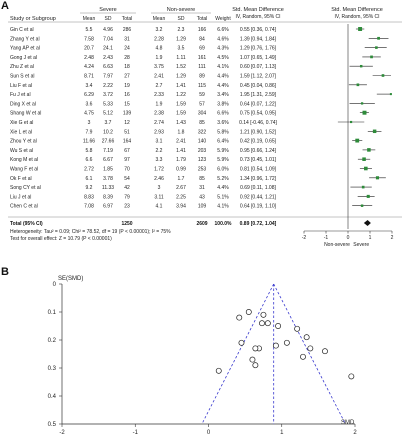  What do you see at coordinates (127, 58) in the screenshot?
I see `study-n1: 28` at bounding box center [127, 58].